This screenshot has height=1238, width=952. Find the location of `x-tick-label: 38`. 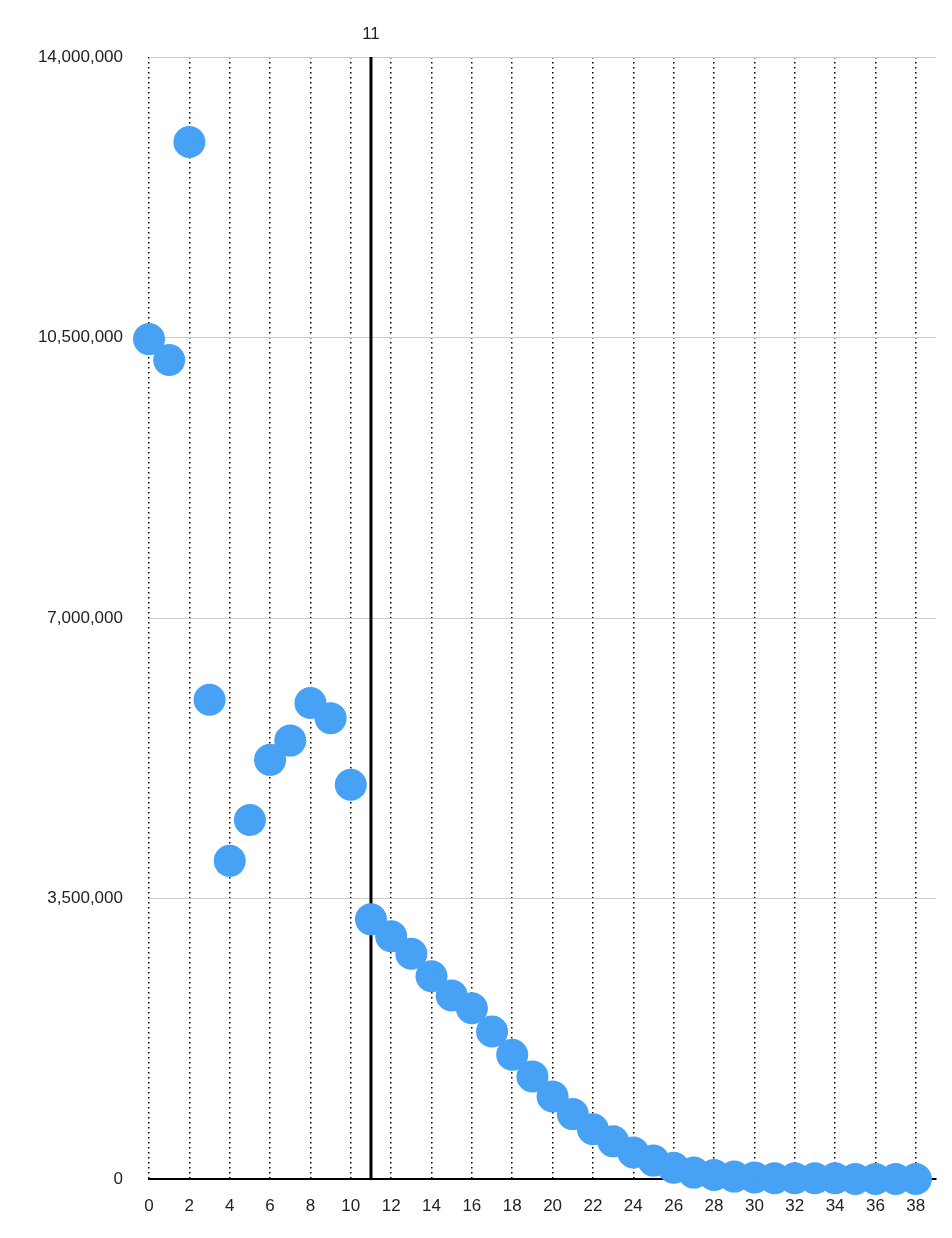

x-tick-label: 38 is located at coordinates (916, 1205).